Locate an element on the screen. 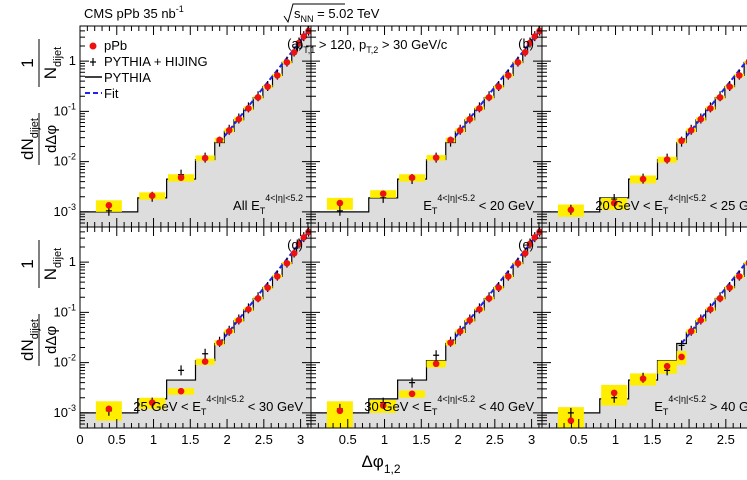 Image resolution: width=747 pixels, height=480 pixels. svg-text: dΔφ is located at coordinates (51, 139).